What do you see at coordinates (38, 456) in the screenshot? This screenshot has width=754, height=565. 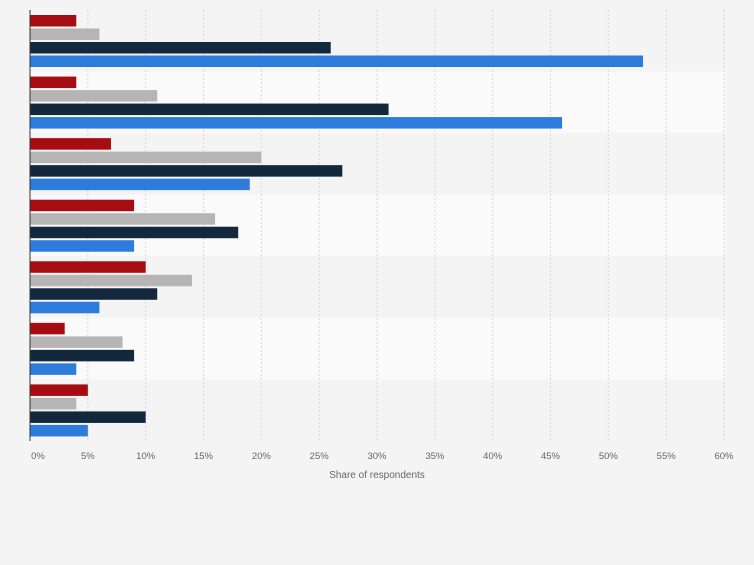 I see `x-tick-label: 0%` at bounding box center [38, 456].